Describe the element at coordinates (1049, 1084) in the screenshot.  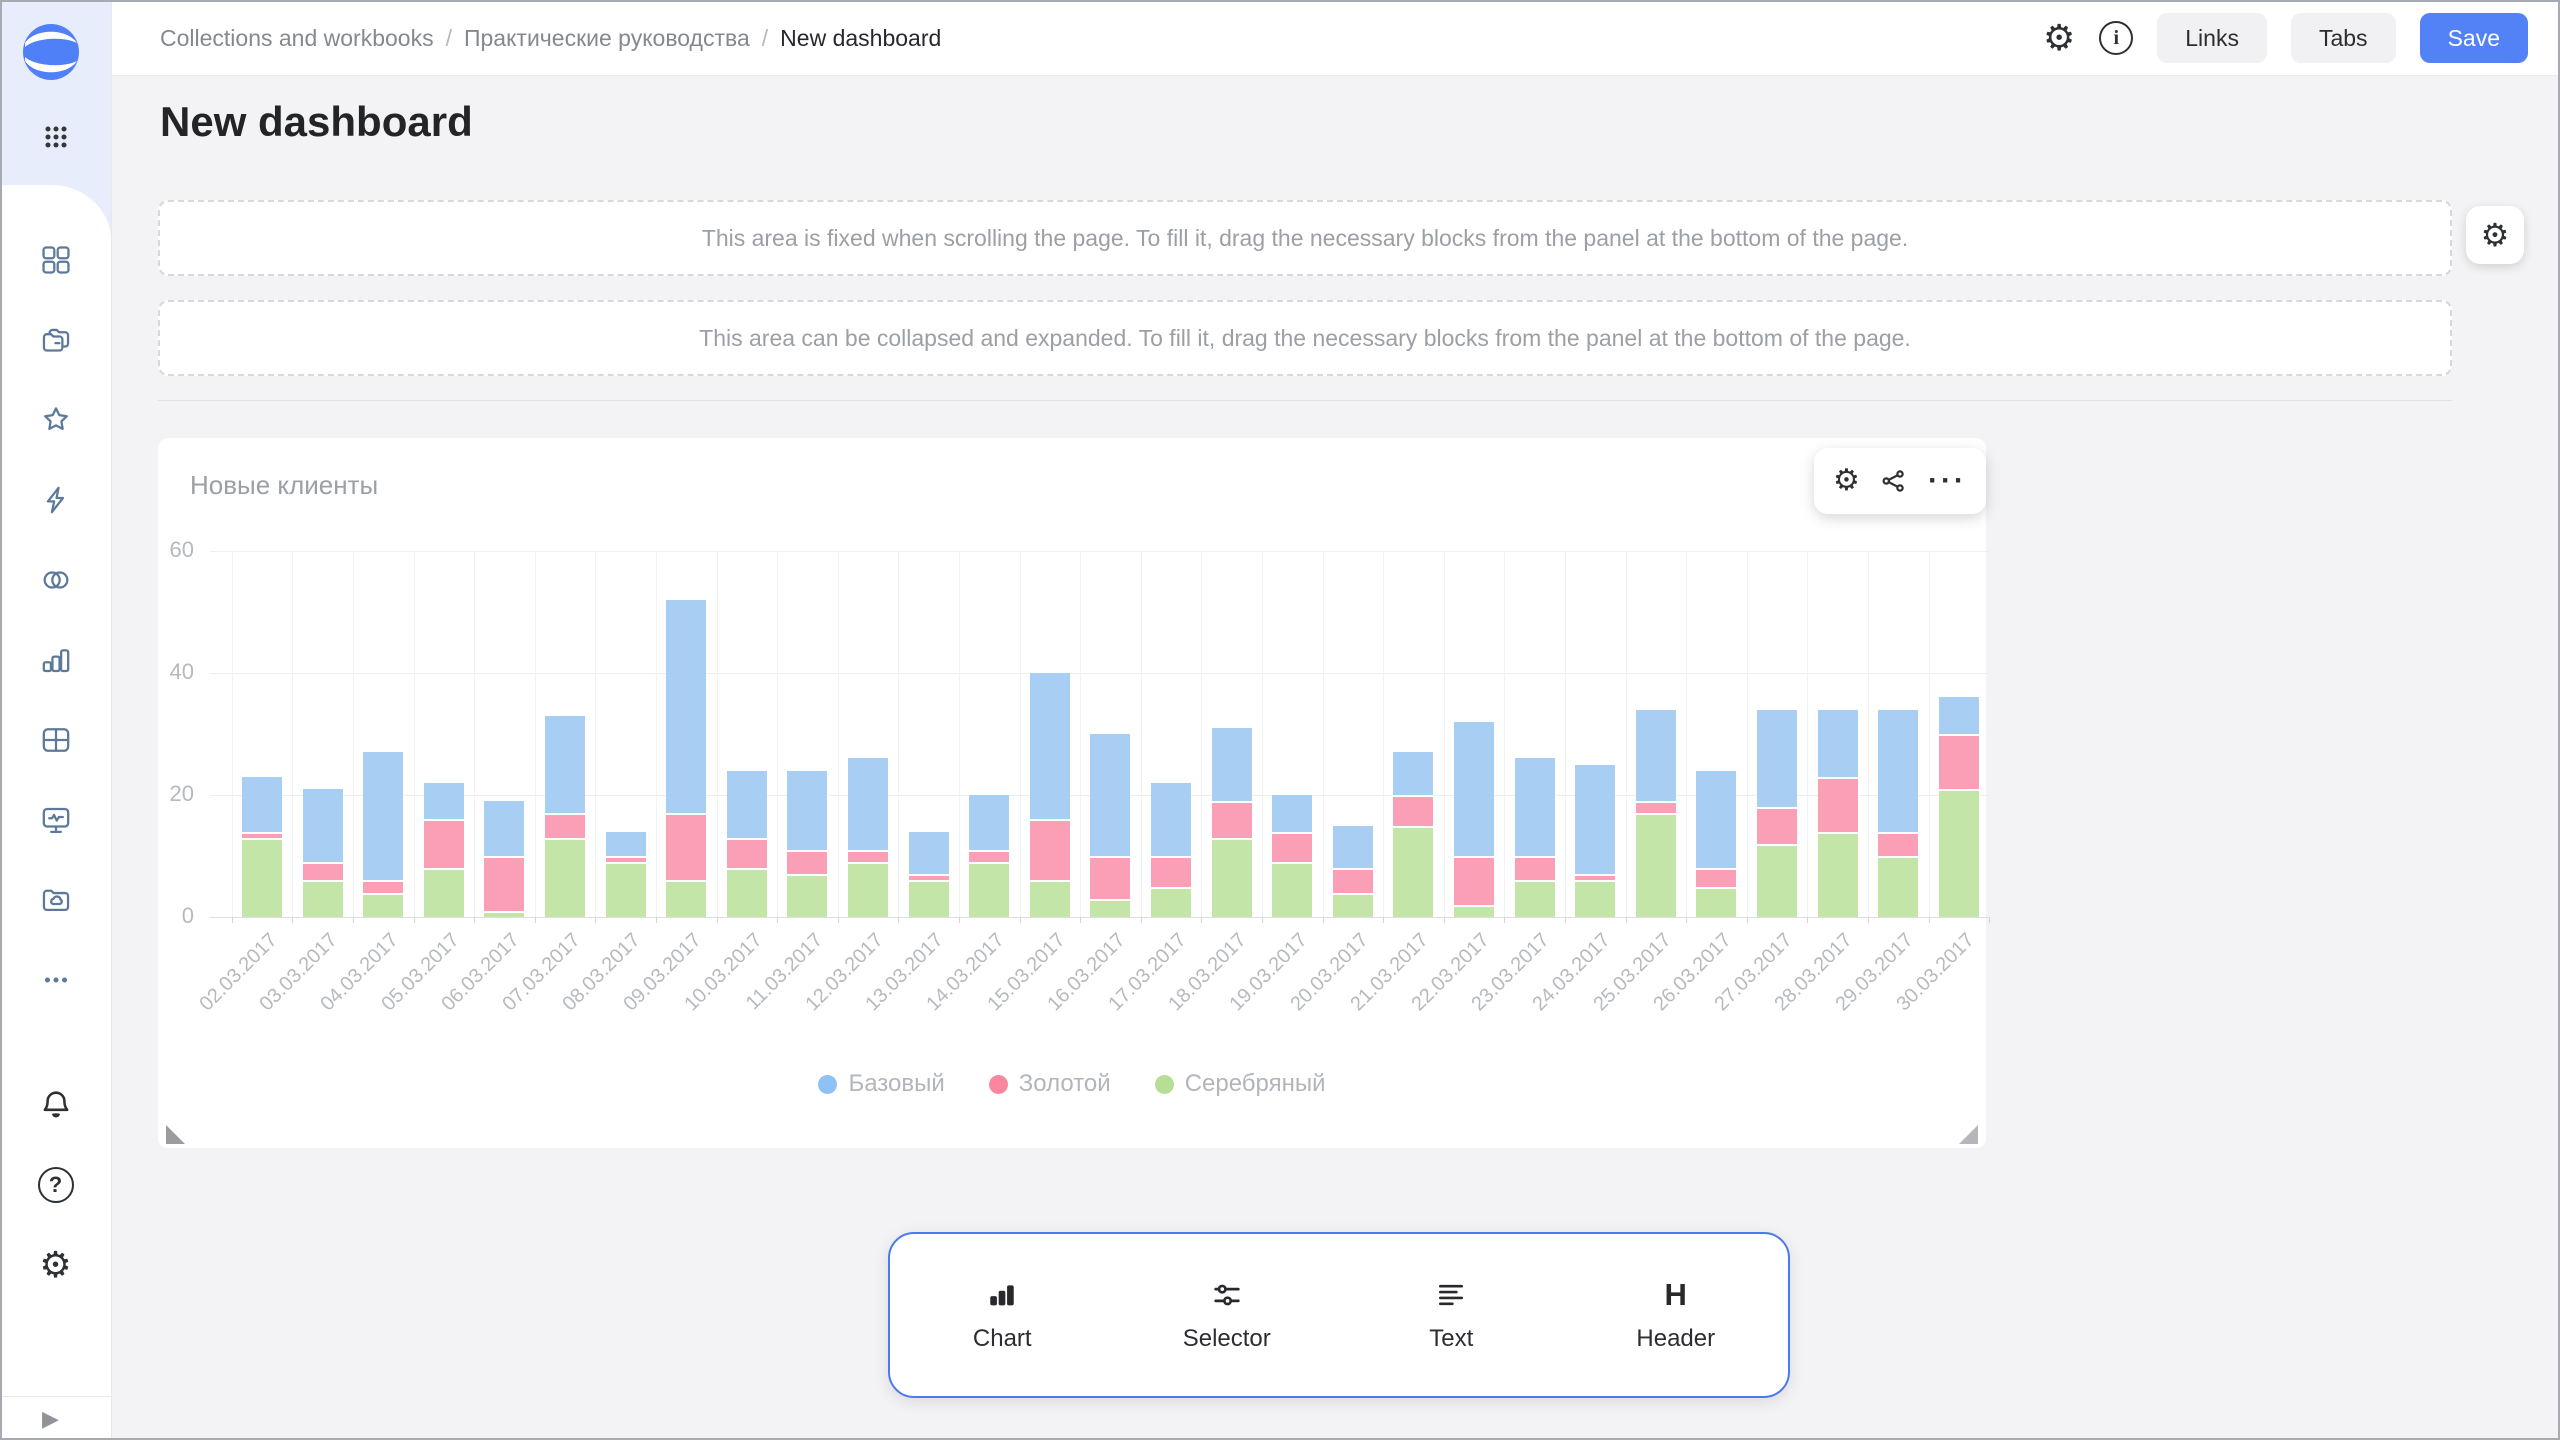
I see `legend-item: Золотой` at that location.